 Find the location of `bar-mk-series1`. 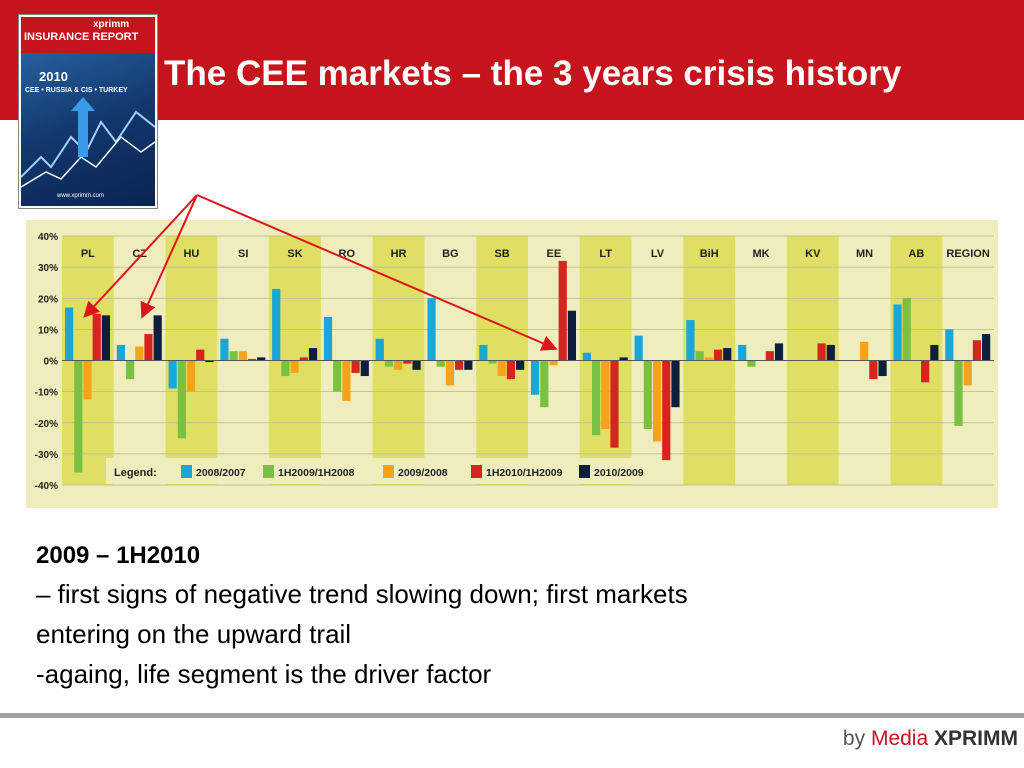

bar-mk-series1 is located at coordinates (742, 352).